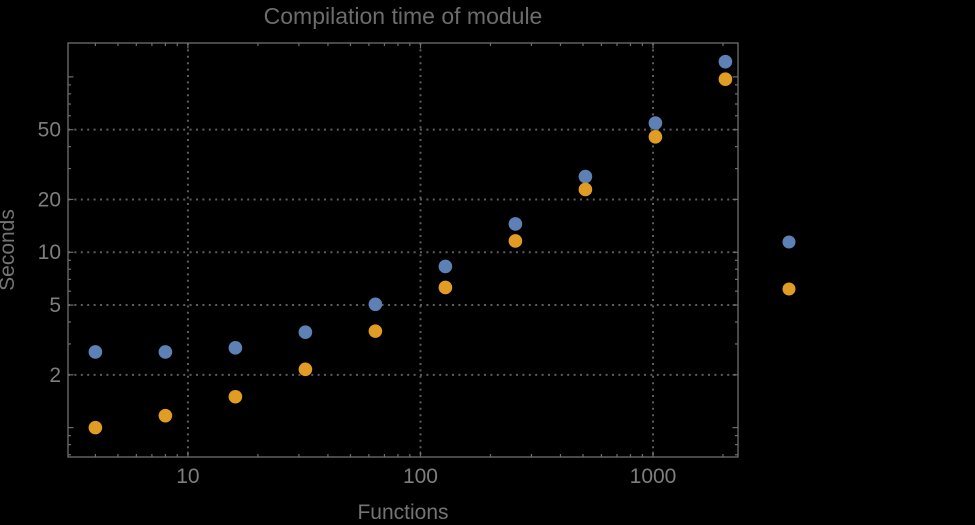 The height and width of the screenshot is (525, 975). What do you see at coordinates (187, 476) in the screenshot?
I see `x-tick-label: 10` at bounding box center [187, 476].